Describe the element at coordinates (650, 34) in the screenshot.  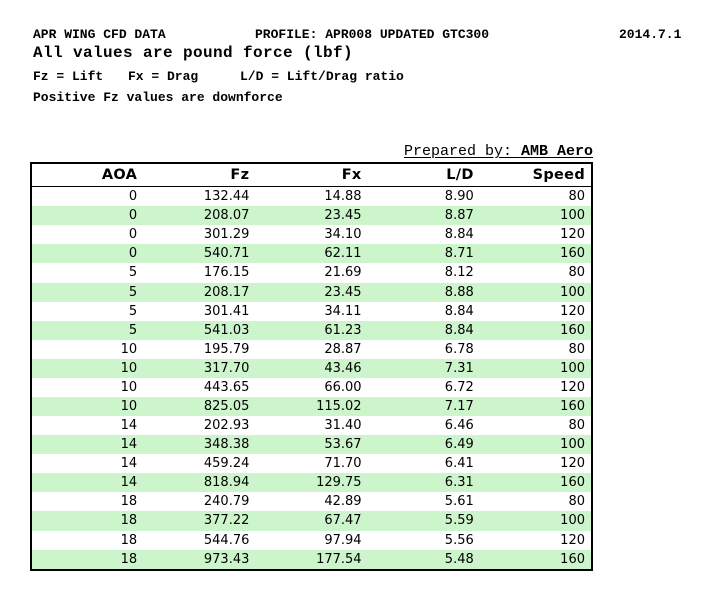
I see `doc-date: 2014.7.1` at that location.